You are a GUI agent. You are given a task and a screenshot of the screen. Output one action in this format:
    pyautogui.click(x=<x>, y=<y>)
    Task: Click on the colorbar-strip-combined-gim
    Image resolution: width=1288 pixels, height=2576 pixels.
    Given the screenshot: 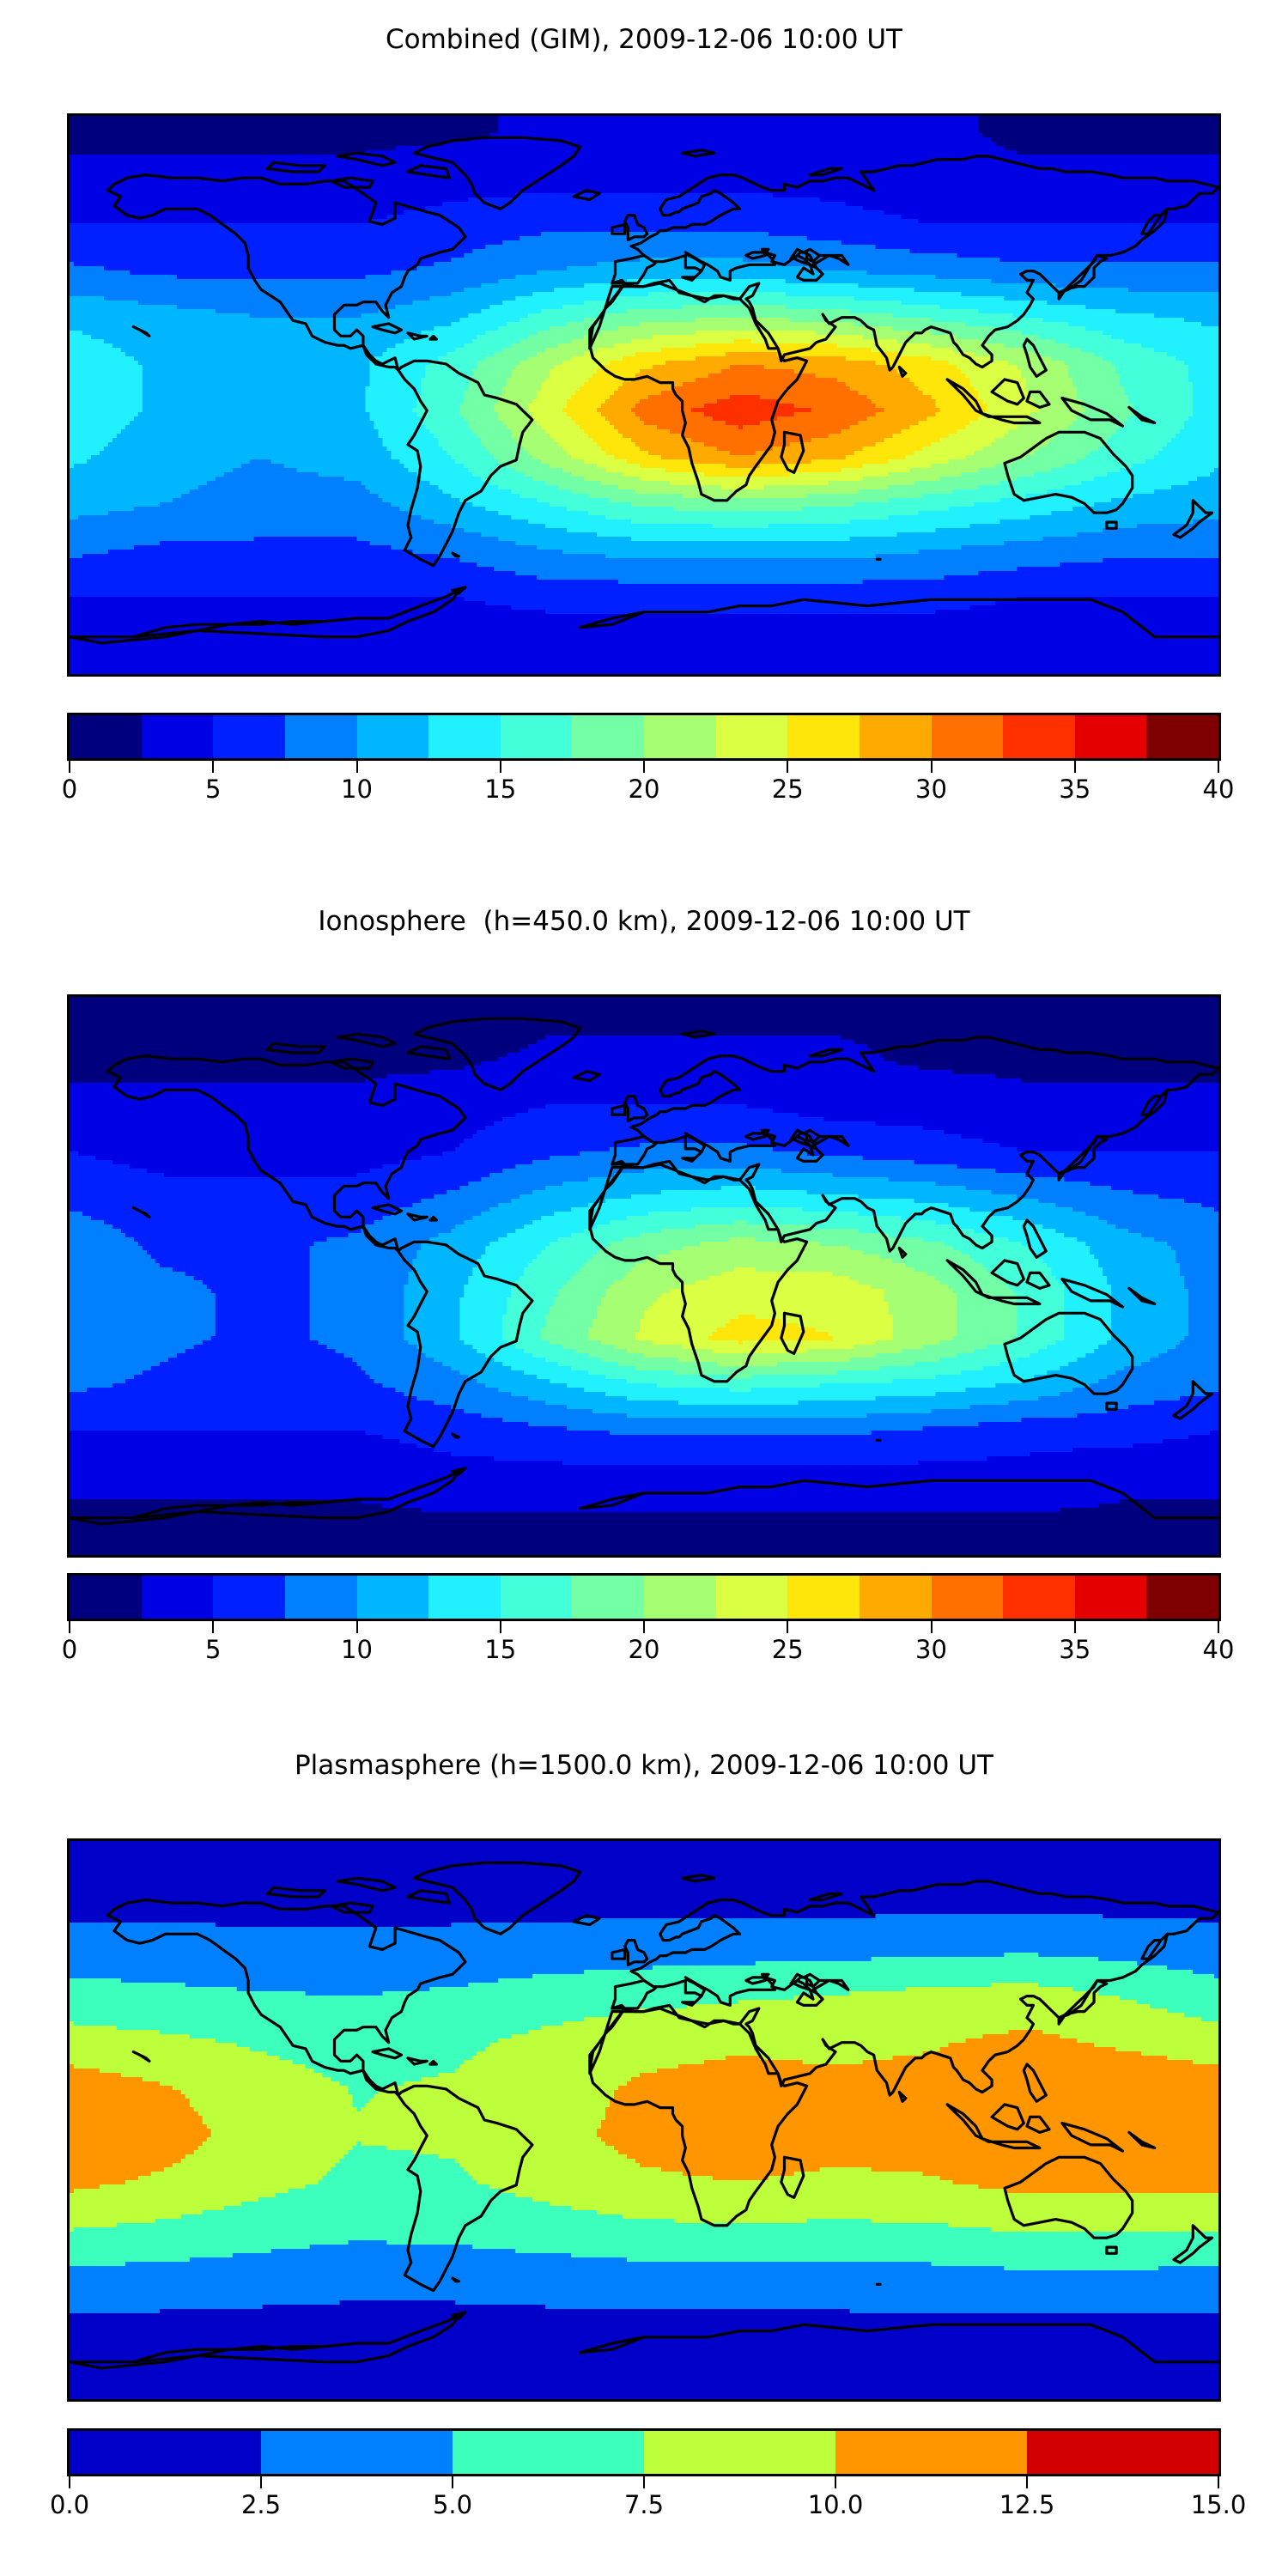 What is the action you would take?
    pyautogui.click(x=644, y=737)
    